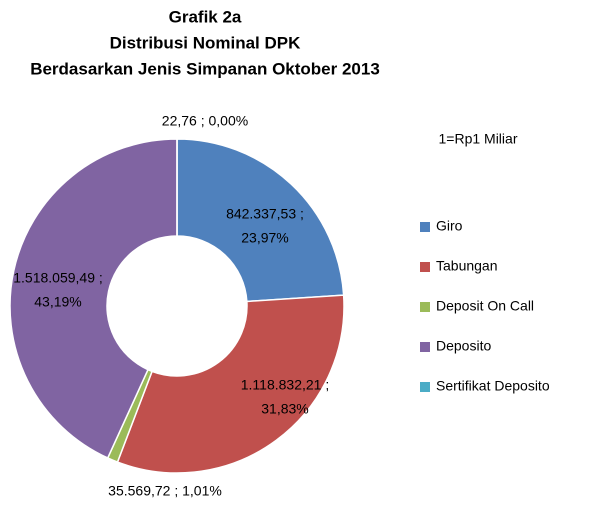 The width and height of the screenshot is (607, 508). What do you see at coordinates (165, 491) in the screenshot?
I see `data-label: 35.569,72 ; 1,01%` at bounding box center [165, 491].